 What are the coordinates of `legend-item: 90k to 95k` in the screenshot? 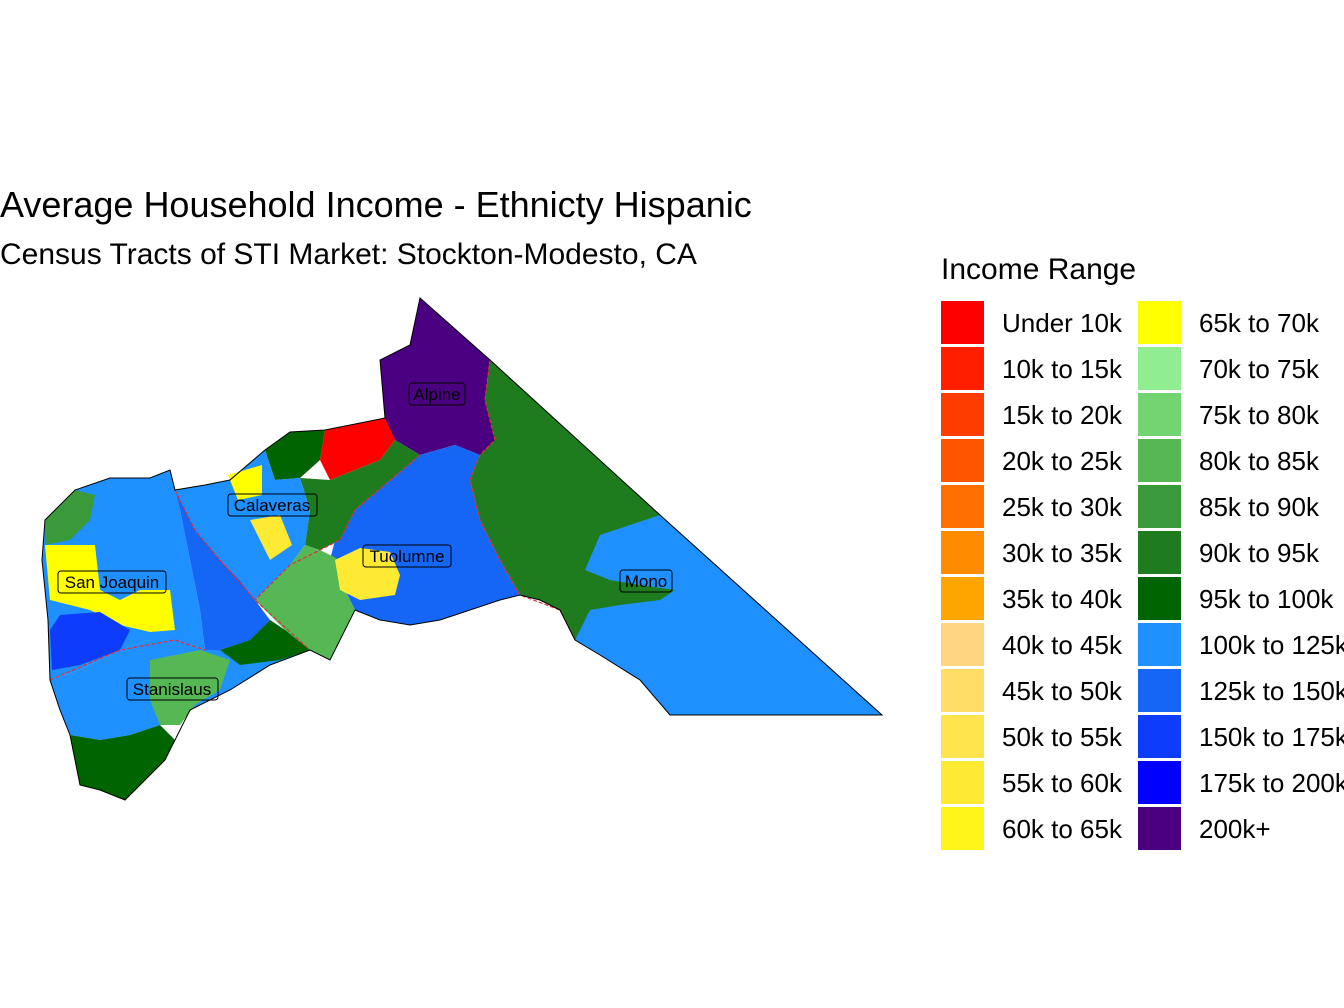 It's located at (1241, 554).